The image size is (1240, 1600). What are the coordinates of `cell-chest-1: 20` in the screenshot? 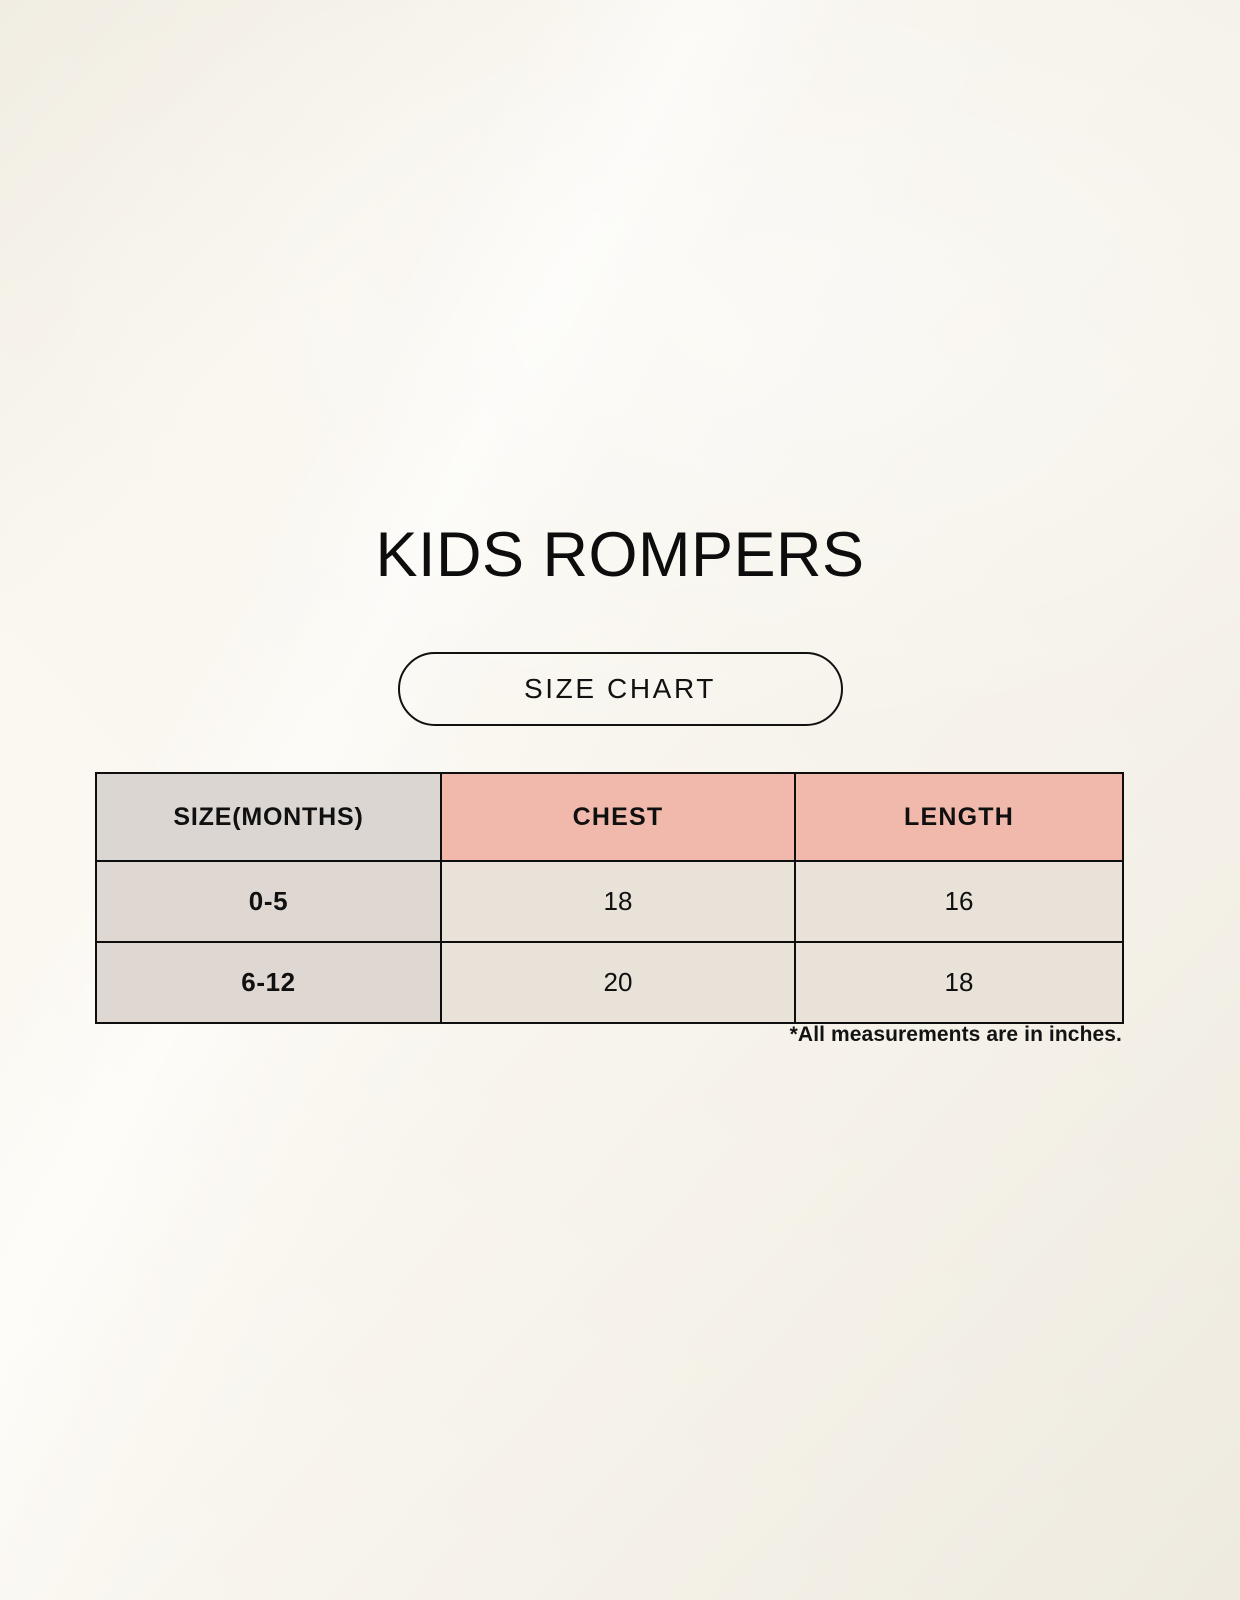 It's located at (618, 982).